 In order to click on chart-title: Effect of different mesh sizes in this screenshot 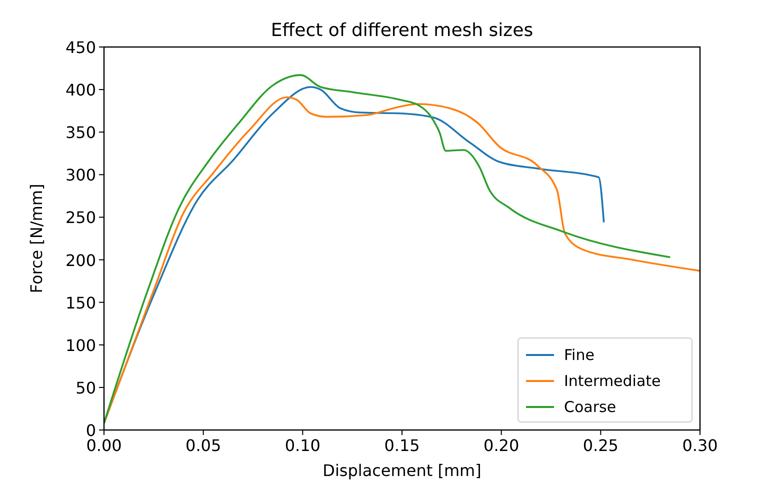, I will do `click(402, 30)`.